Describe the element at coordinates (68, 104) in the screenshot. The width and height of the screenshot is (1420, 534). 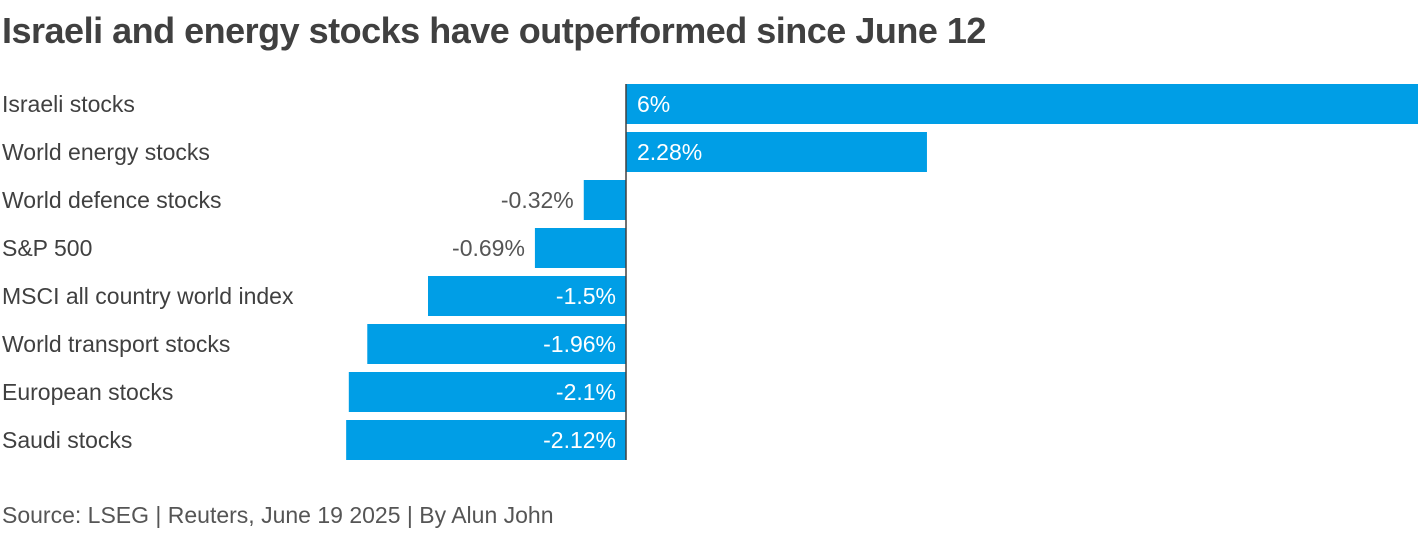
I see `category-label: Israeli stocks` at that location.